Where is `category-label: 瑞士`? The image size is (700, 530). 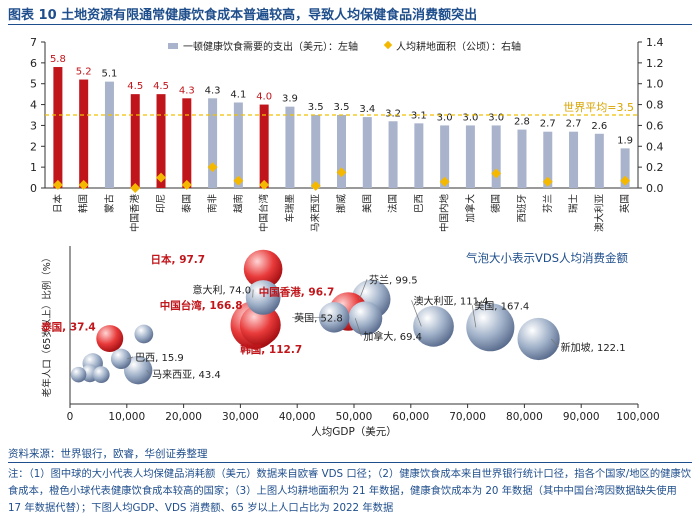 category-label: 瑞士 is located at coordinates (574, 204).